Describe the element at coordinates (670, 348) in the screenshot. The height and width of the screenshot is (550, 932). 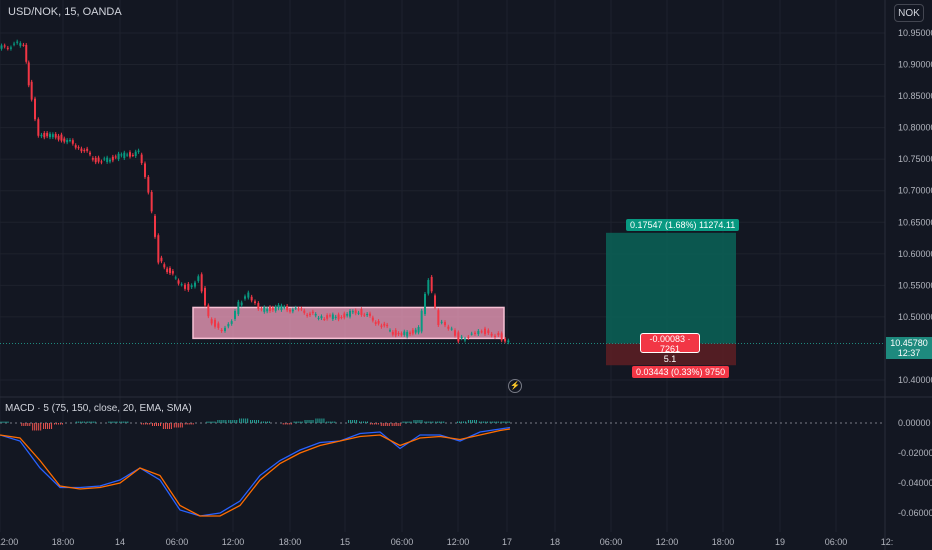
I see `position-center-label: -0.00083 · 7261 5.1` at that location.